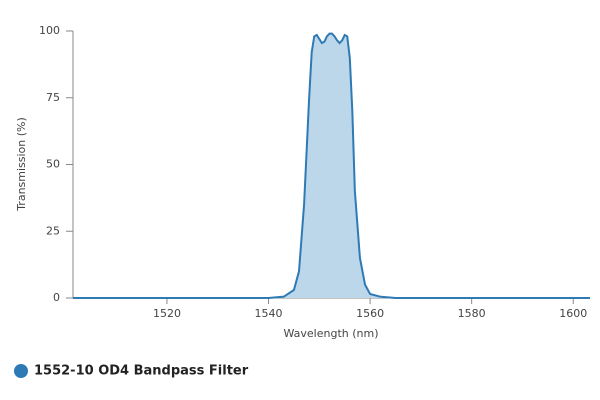 The width and height of the screenshot is (600, 400). I want to click on x-tick-label: 1580, so click(472, 313).